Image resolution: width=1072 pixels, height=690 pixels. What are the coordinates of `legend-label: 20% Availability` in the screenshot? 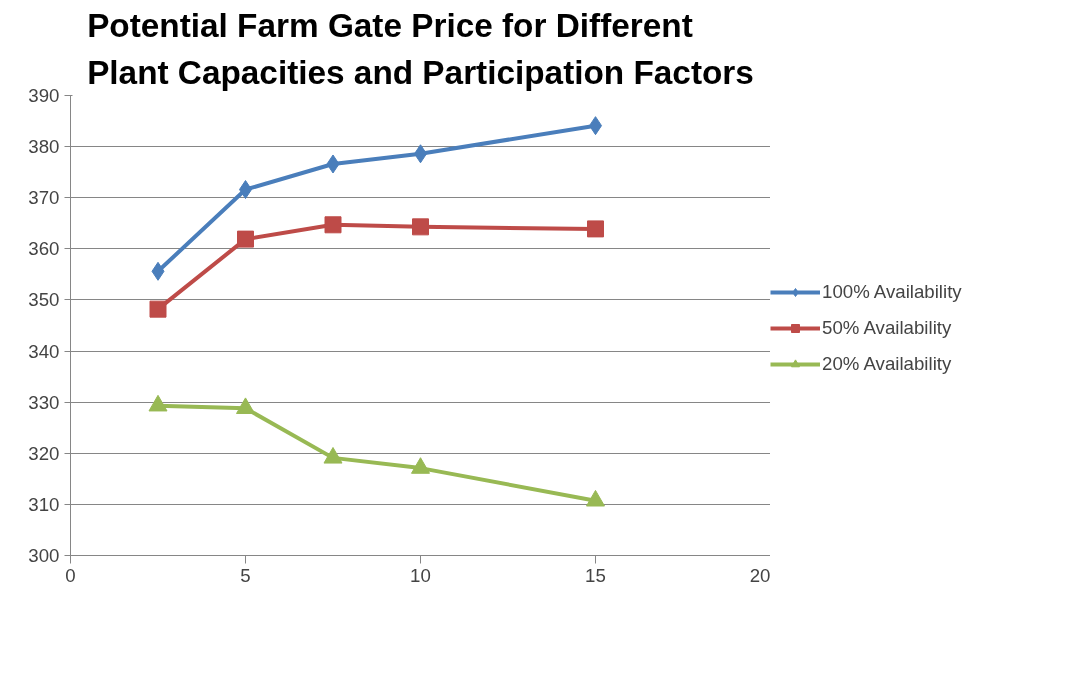 It's located at (887, 363).